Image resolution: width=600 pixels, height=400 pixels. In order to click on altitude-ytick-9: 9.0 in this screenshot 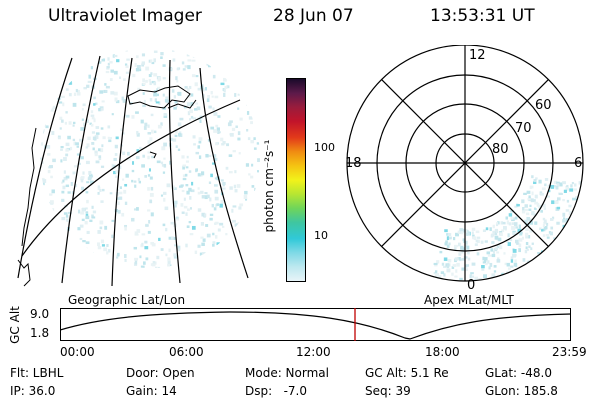, I will do `click(40, 314)`.